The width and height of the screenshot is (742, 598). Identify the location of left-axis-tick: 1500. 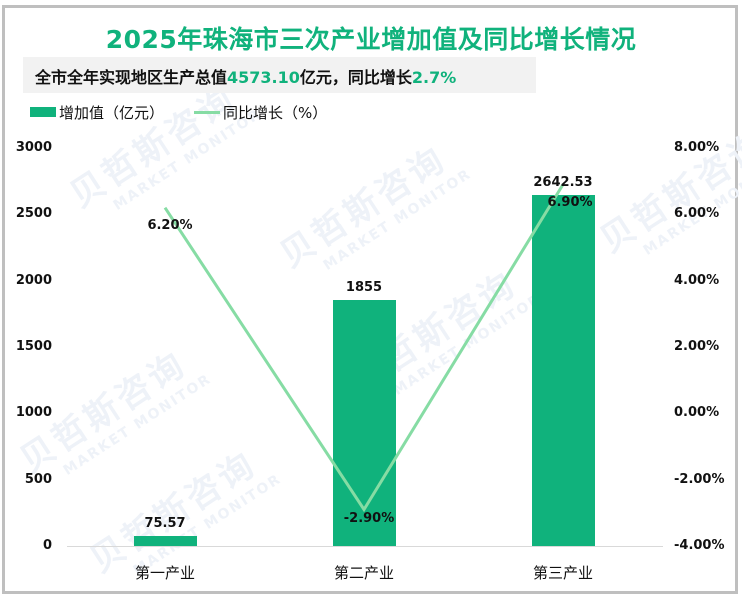
(33, 346).